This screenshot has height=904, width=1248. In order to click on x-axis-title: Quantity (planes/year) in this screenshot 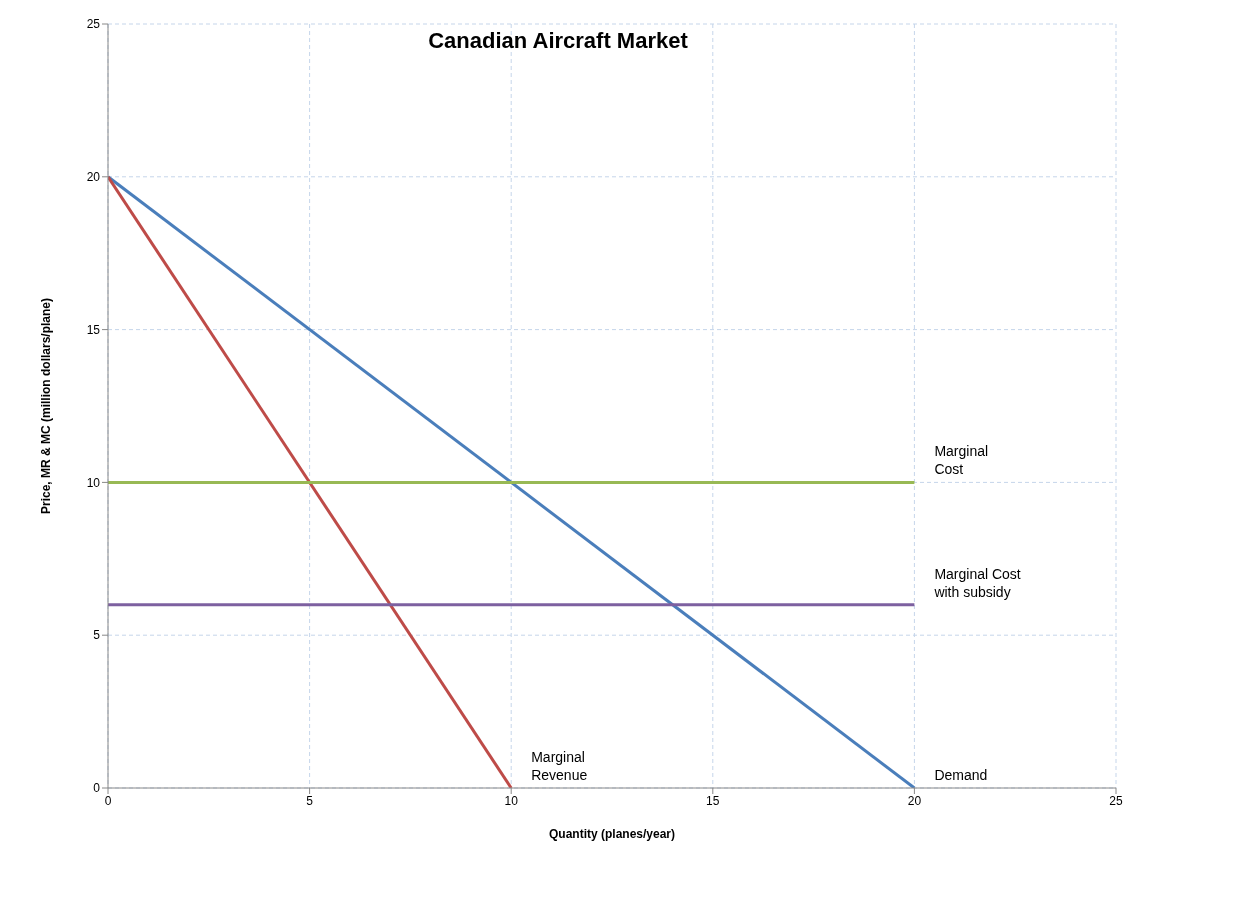, I will do `click(612, 834)`.